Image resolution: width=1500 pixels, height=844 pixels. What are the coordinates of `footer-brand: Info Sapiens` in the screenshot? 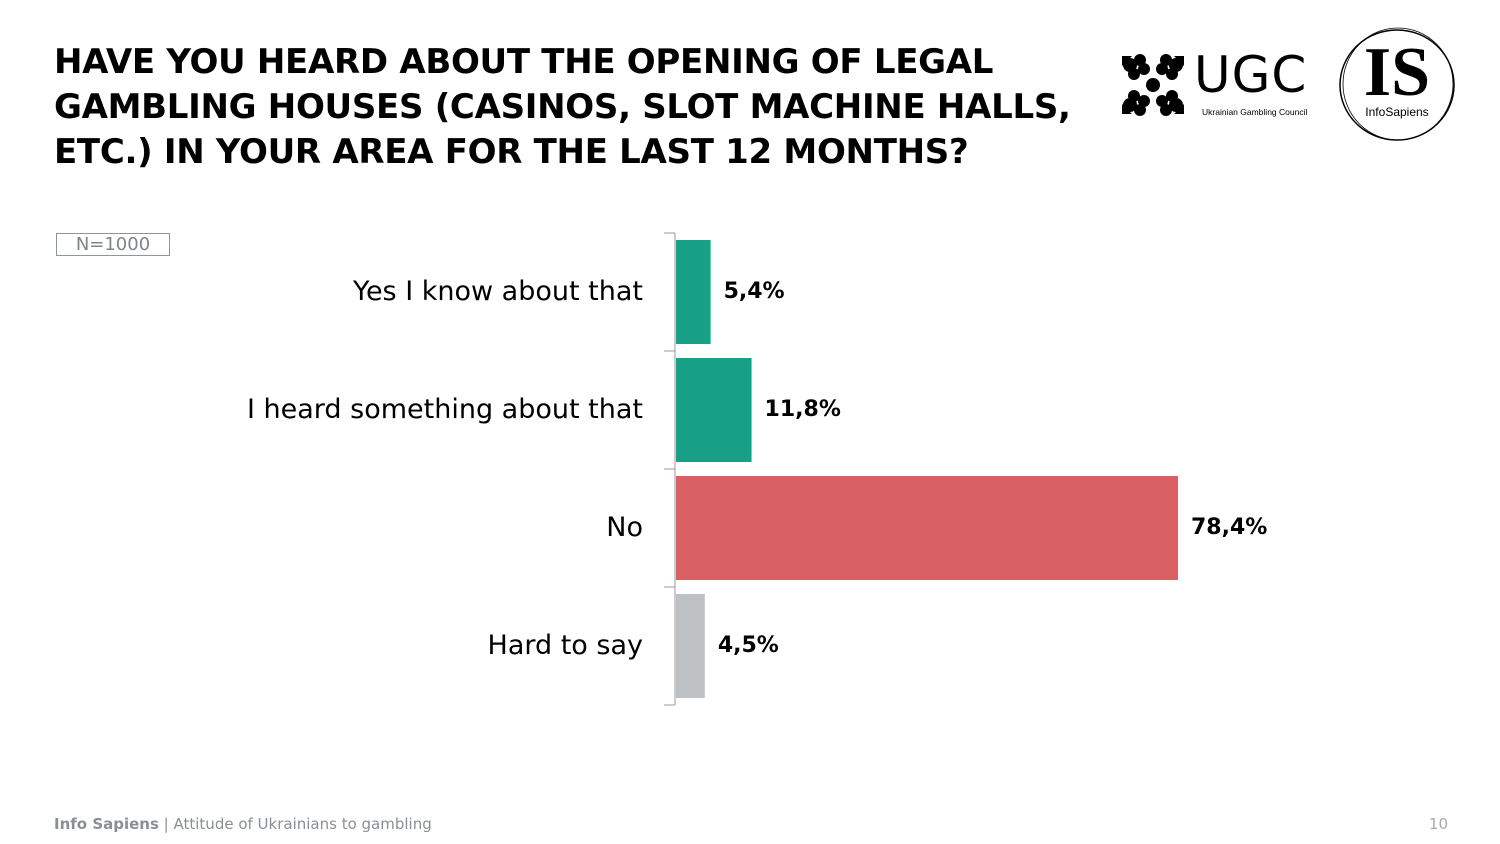 It's located at (106, 824).